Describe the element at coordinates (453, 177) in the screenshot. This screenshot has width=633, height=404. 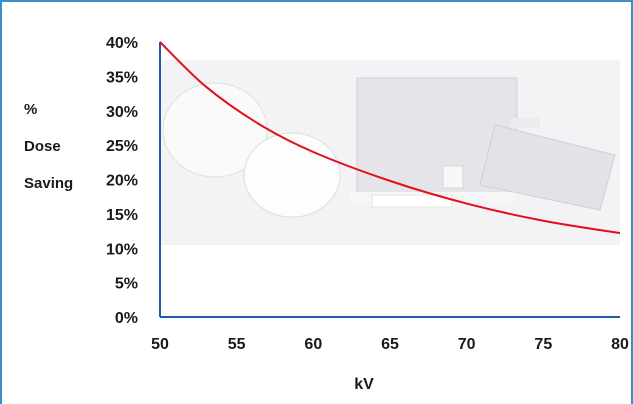
I see `photo-label-tag` at that location.